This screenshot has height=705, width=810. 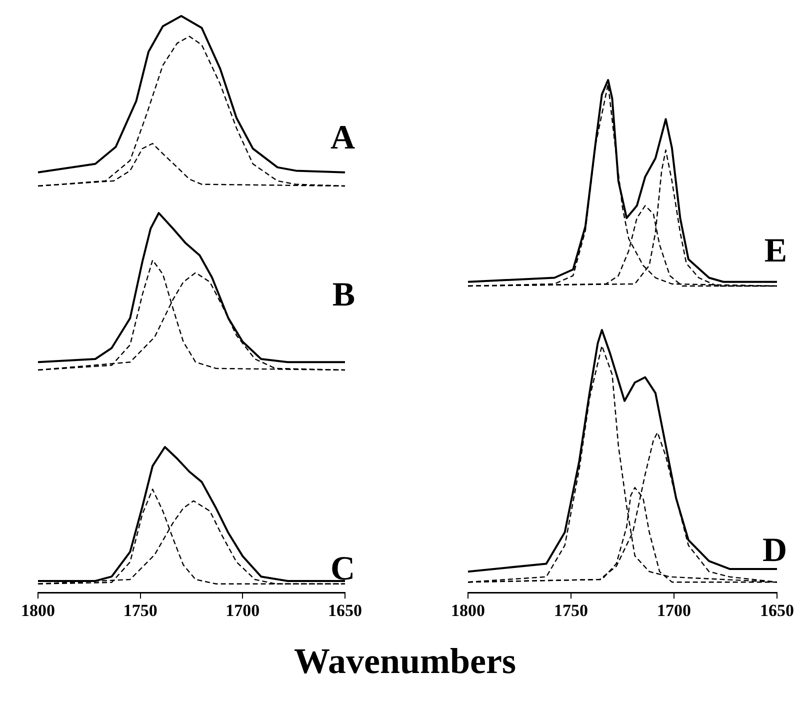 I want to click on text: A, so click(x=343, y=138).